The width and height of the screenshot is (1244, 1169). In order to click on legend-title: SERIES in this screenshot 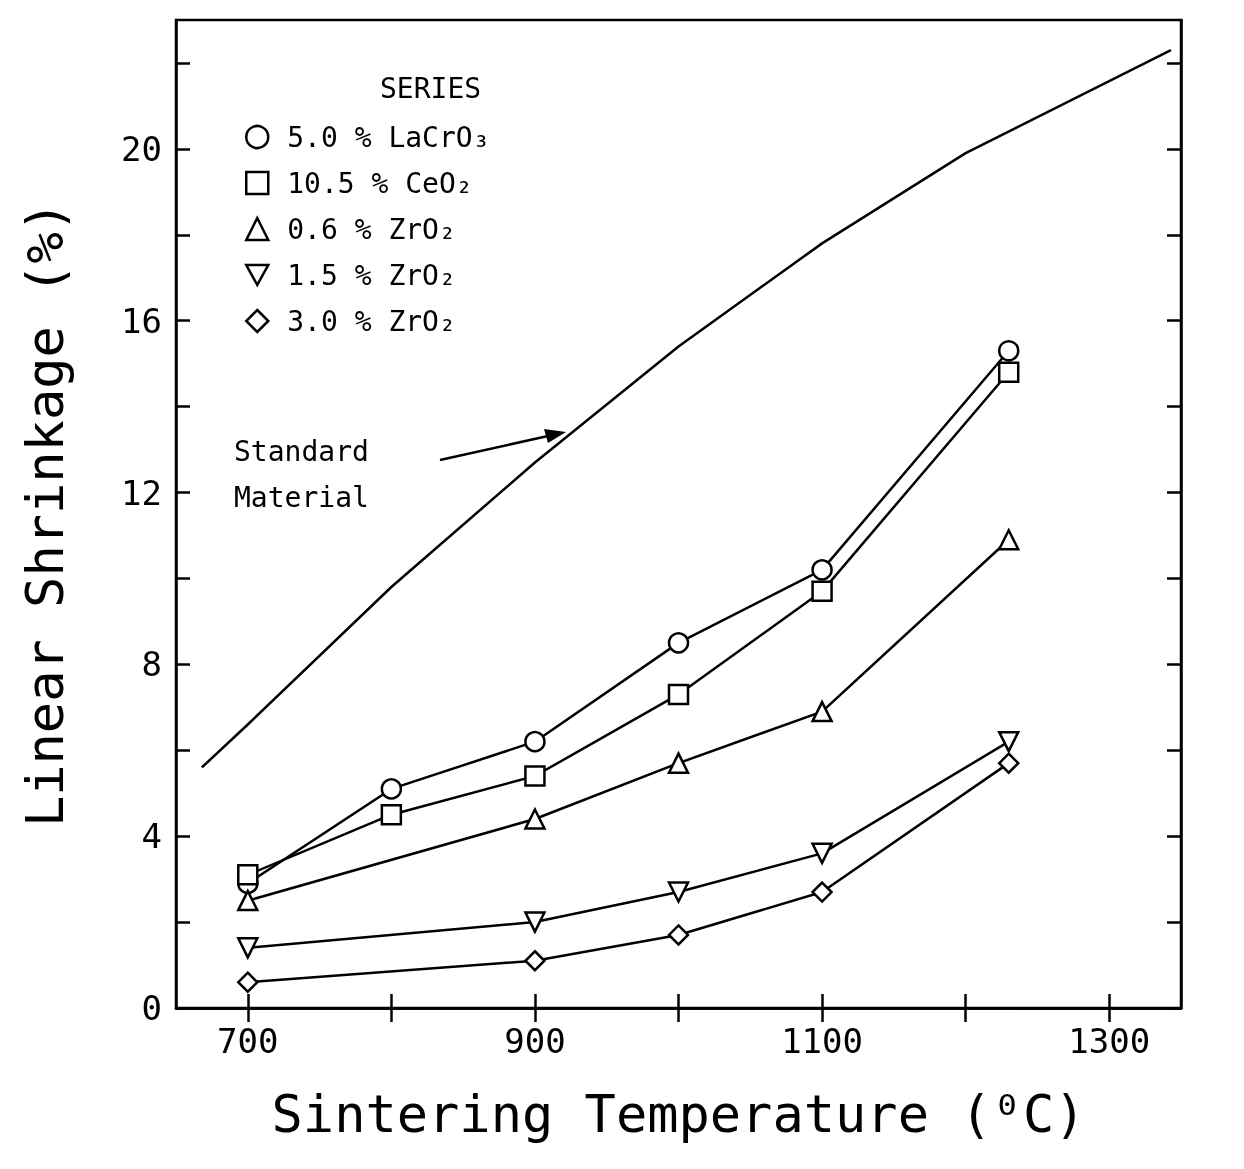, I will do `click(431, 88)`.